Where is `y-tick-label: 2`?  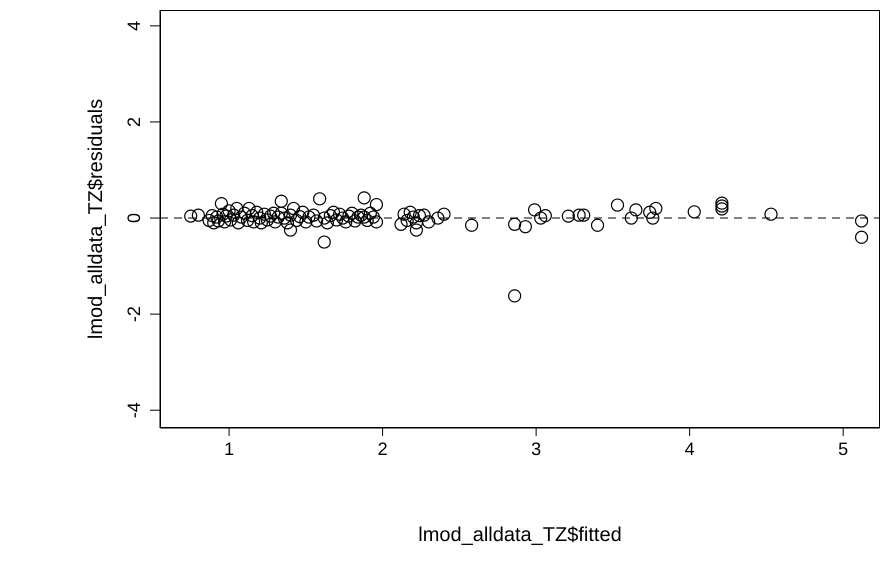
y-tick-label: 2 is located at coordinates (134, 121).